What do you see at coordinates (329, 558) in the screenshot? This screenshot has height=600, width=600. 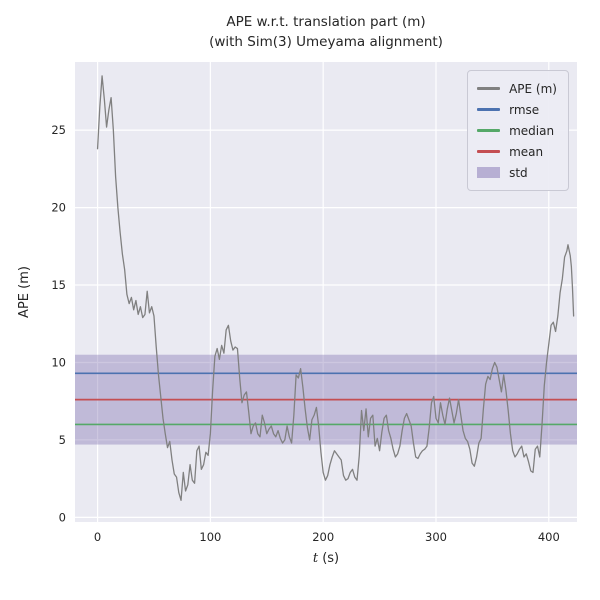 I see `x-axis-label-unit: (s)` at bounding box center [329, 558].